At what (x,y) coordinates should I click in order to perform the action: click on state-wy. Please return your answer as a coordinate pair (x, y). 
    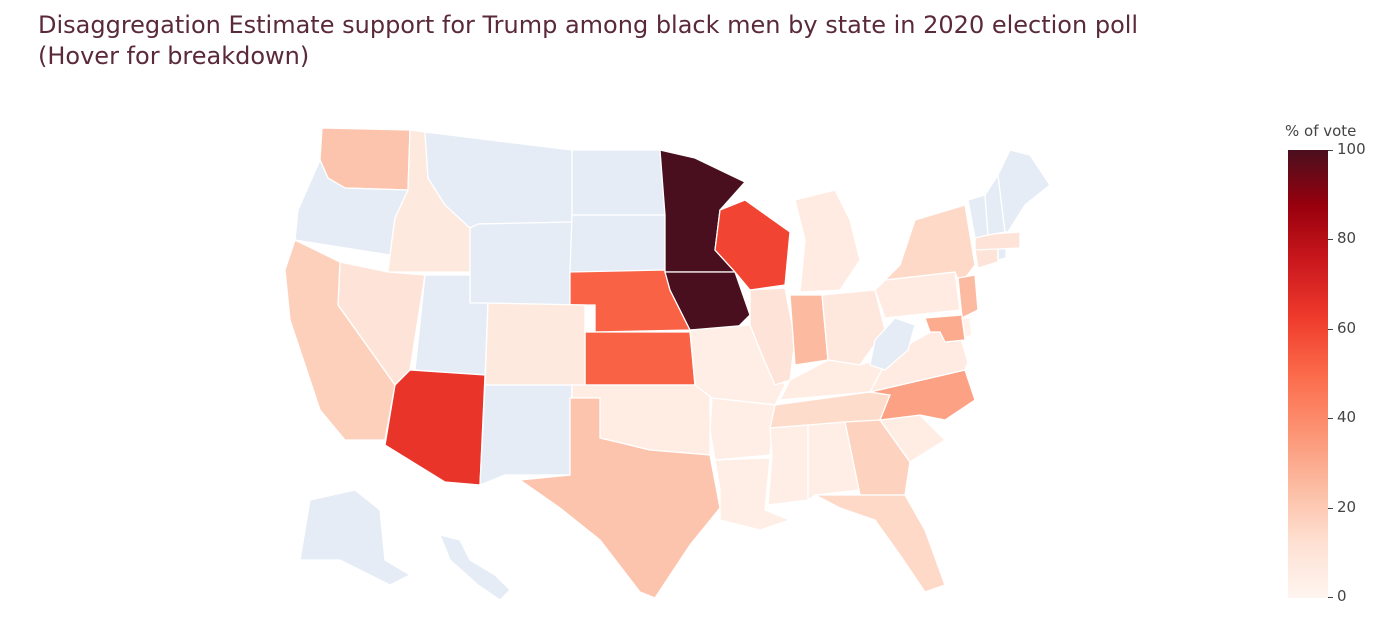
    Looking at the image, I should click on (521, 263).